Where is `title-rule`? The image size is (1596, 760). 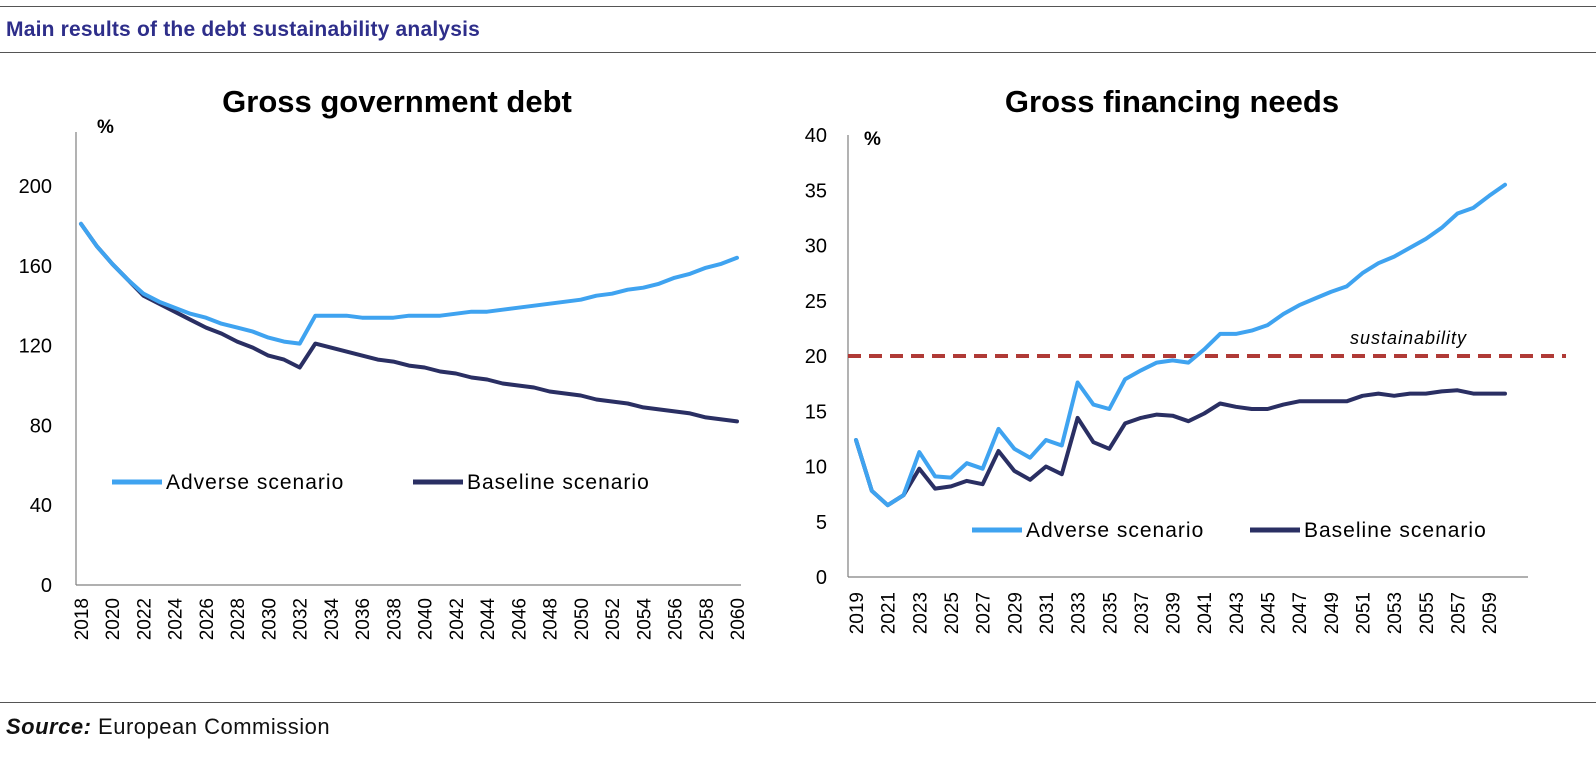
title-rule is located at coordinates (798, 52).